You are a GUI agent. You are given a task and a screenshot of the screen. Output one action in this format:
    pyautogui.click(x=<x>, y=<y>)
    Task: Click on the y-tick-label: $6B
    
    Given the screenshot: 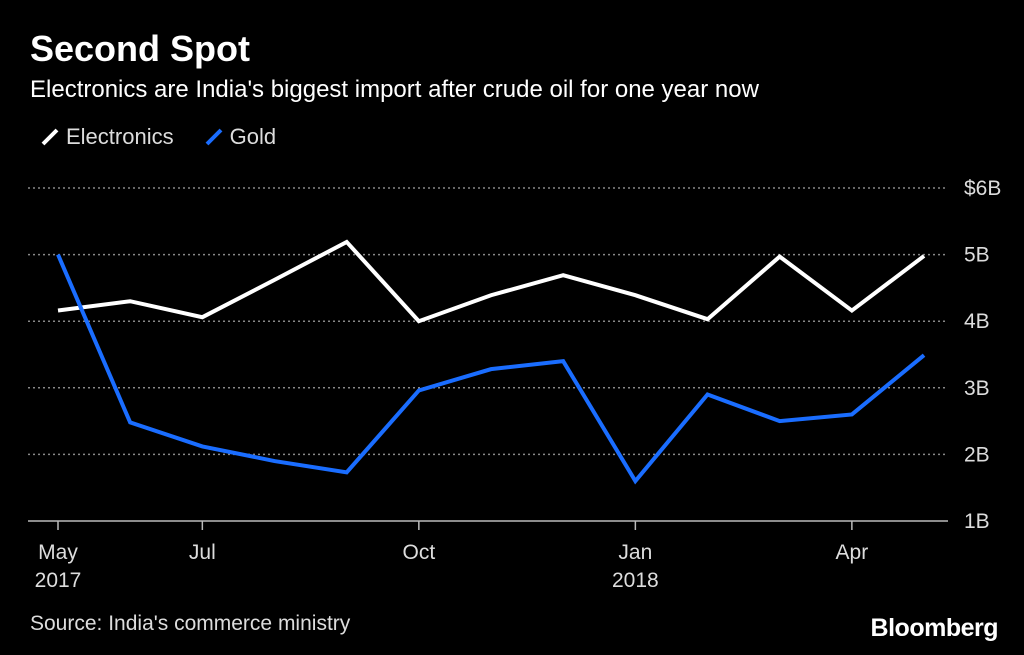 What is the action you would take?
    pyautogui.click(x=982, y=188)
    